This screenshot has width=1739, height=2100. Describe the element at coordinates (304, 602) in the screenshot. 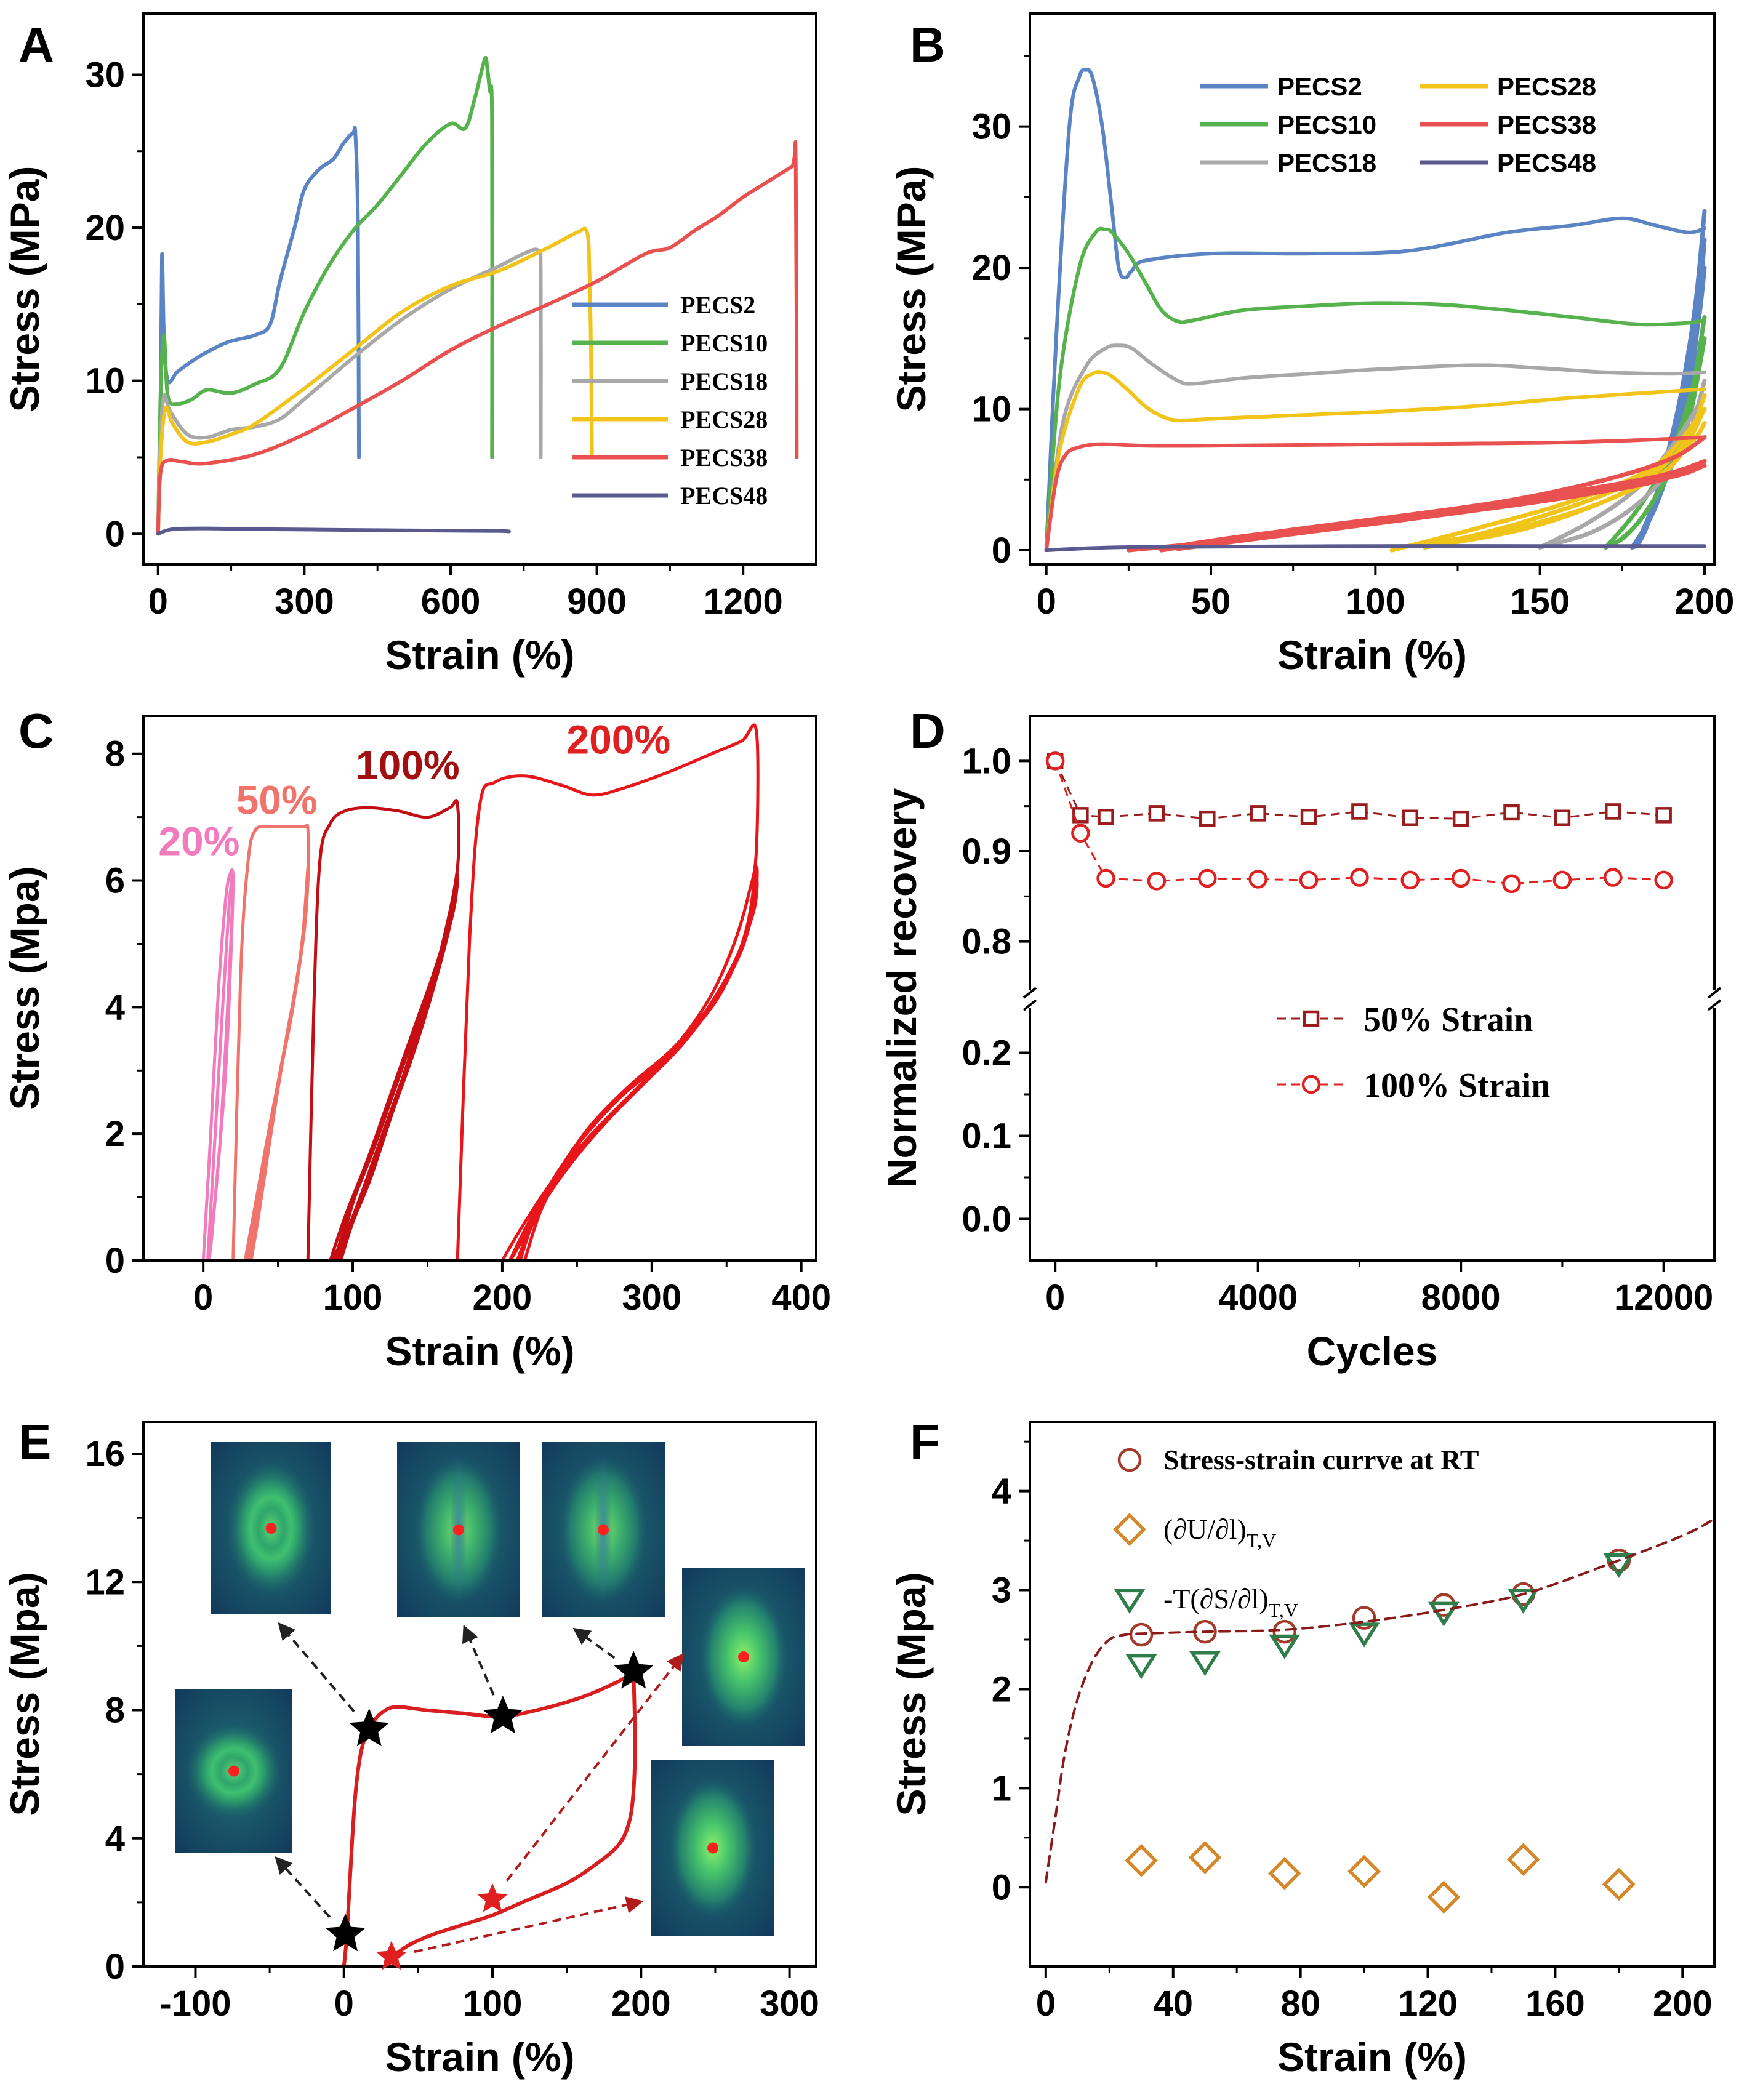

I see `x-tick-label: 300` at that location.